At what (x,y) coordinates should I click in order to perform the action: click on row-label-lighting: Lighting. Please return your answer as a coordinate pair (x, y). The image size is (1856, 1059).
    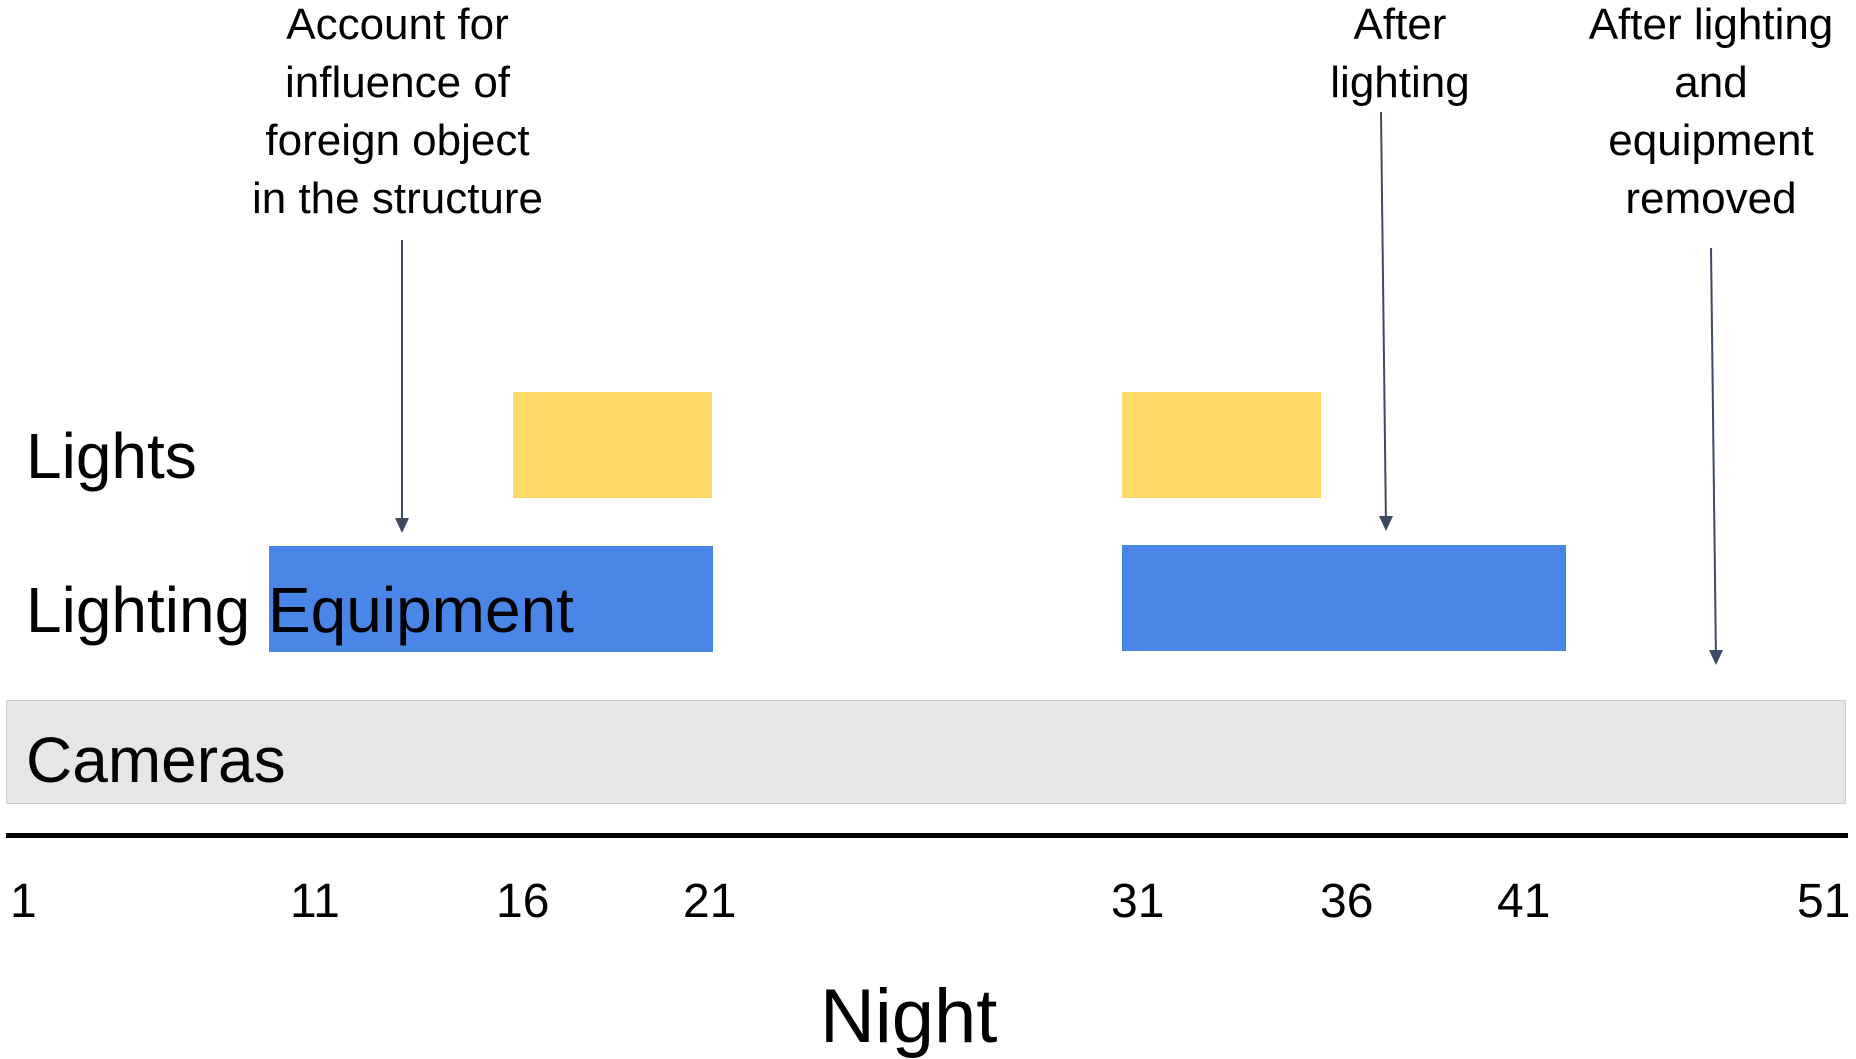
    Looking at the image, I should click on (138, 610).